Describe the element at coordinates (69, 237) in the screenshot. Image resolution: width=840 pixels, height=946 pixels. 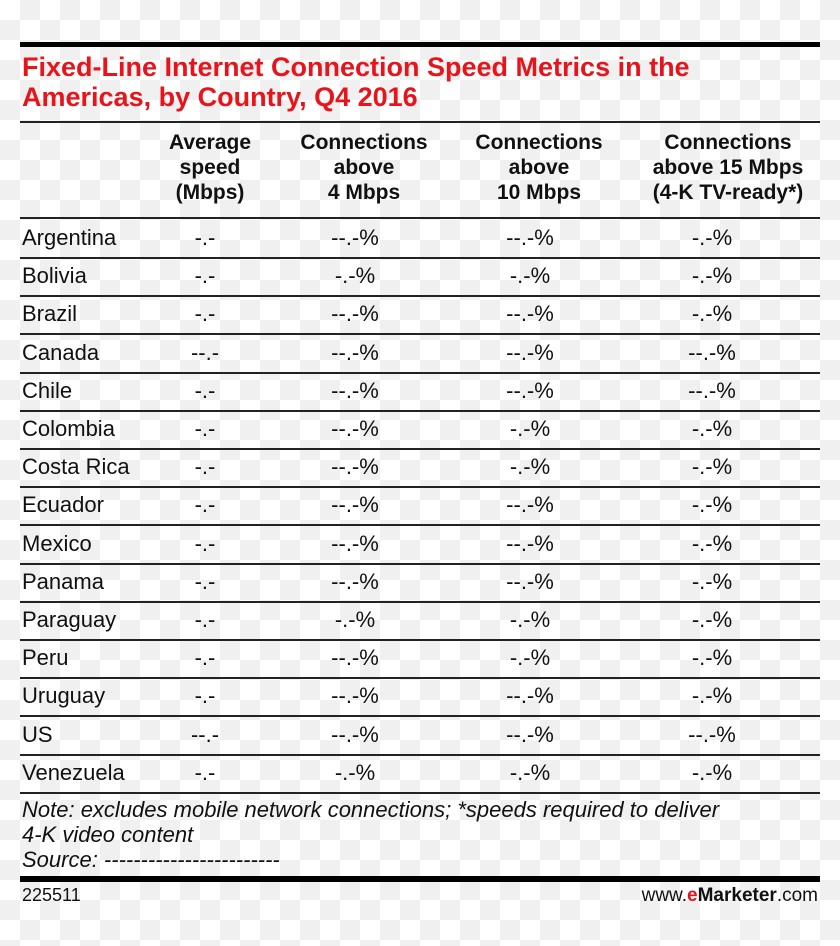
I see `country-label: Argentina` at that location.